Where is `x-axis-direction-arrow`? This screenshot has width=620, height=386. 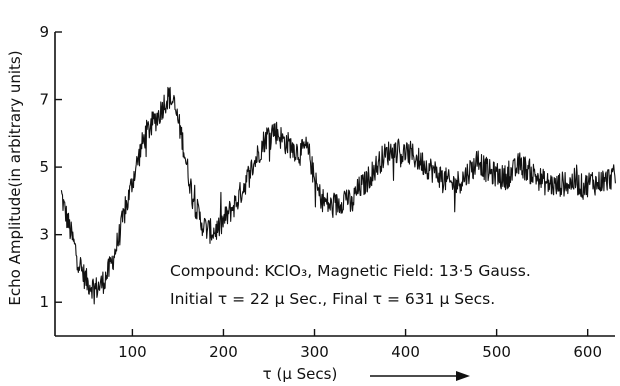 x-axis-direction-arrow is located at coordinates (420, 376).